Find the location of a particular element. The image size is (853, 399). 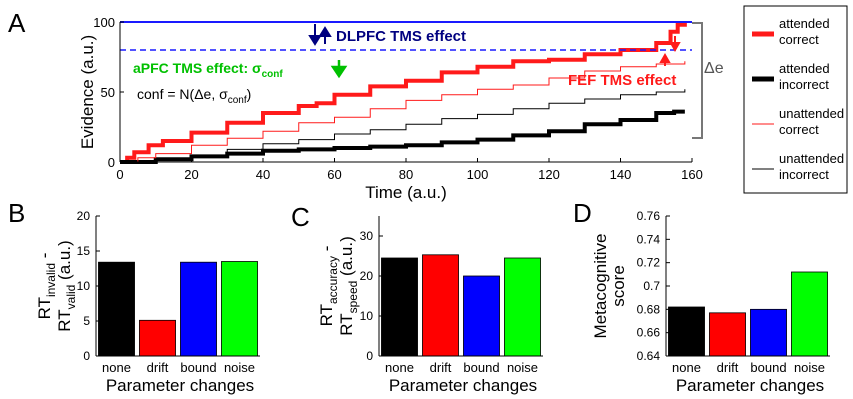

y-axis-label: Evidence (a.u.) is located at coordinates (87, 92).